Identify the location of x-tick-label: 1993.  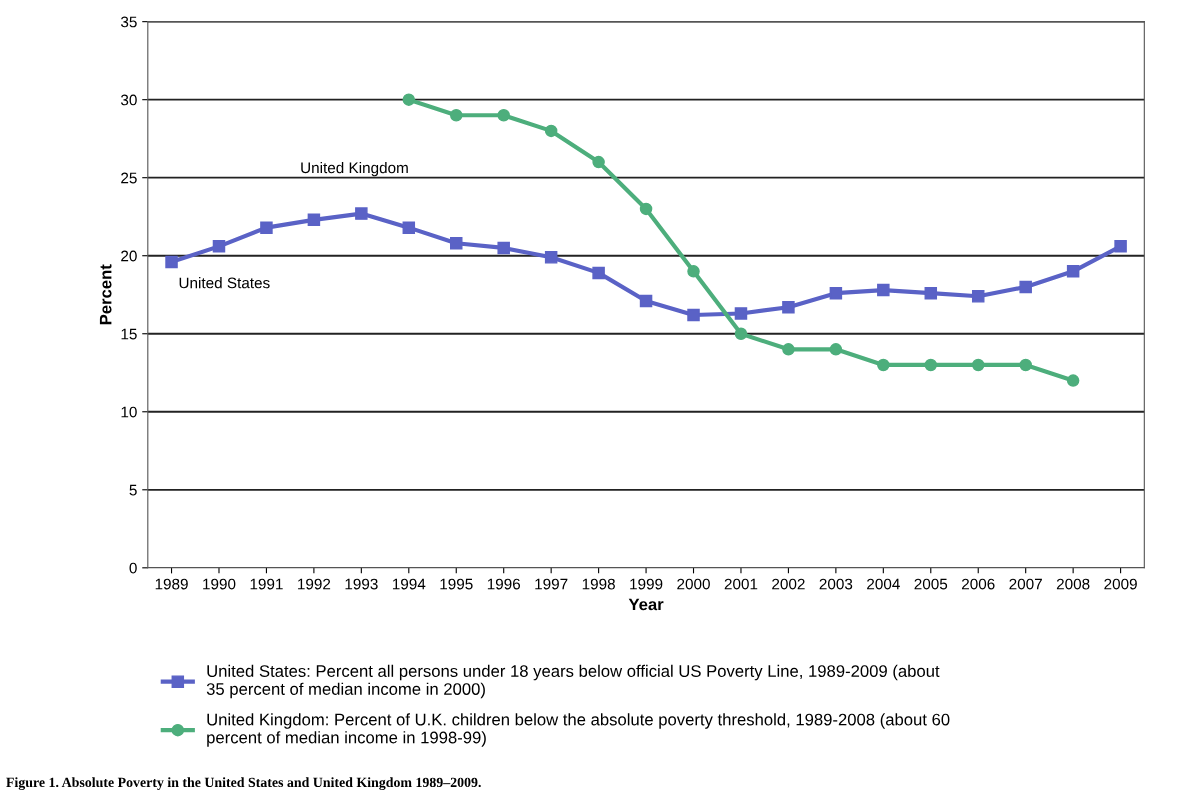
(361, 584).